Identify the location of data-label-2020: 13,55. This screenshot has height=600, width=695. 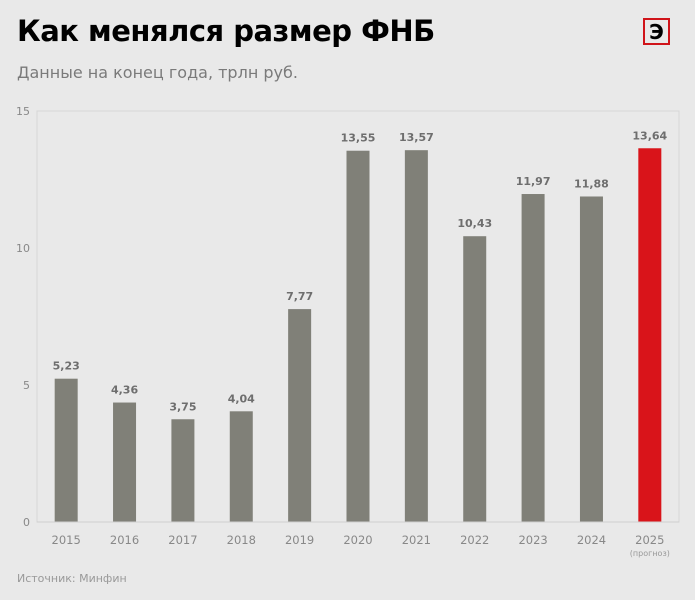
(358, 138).